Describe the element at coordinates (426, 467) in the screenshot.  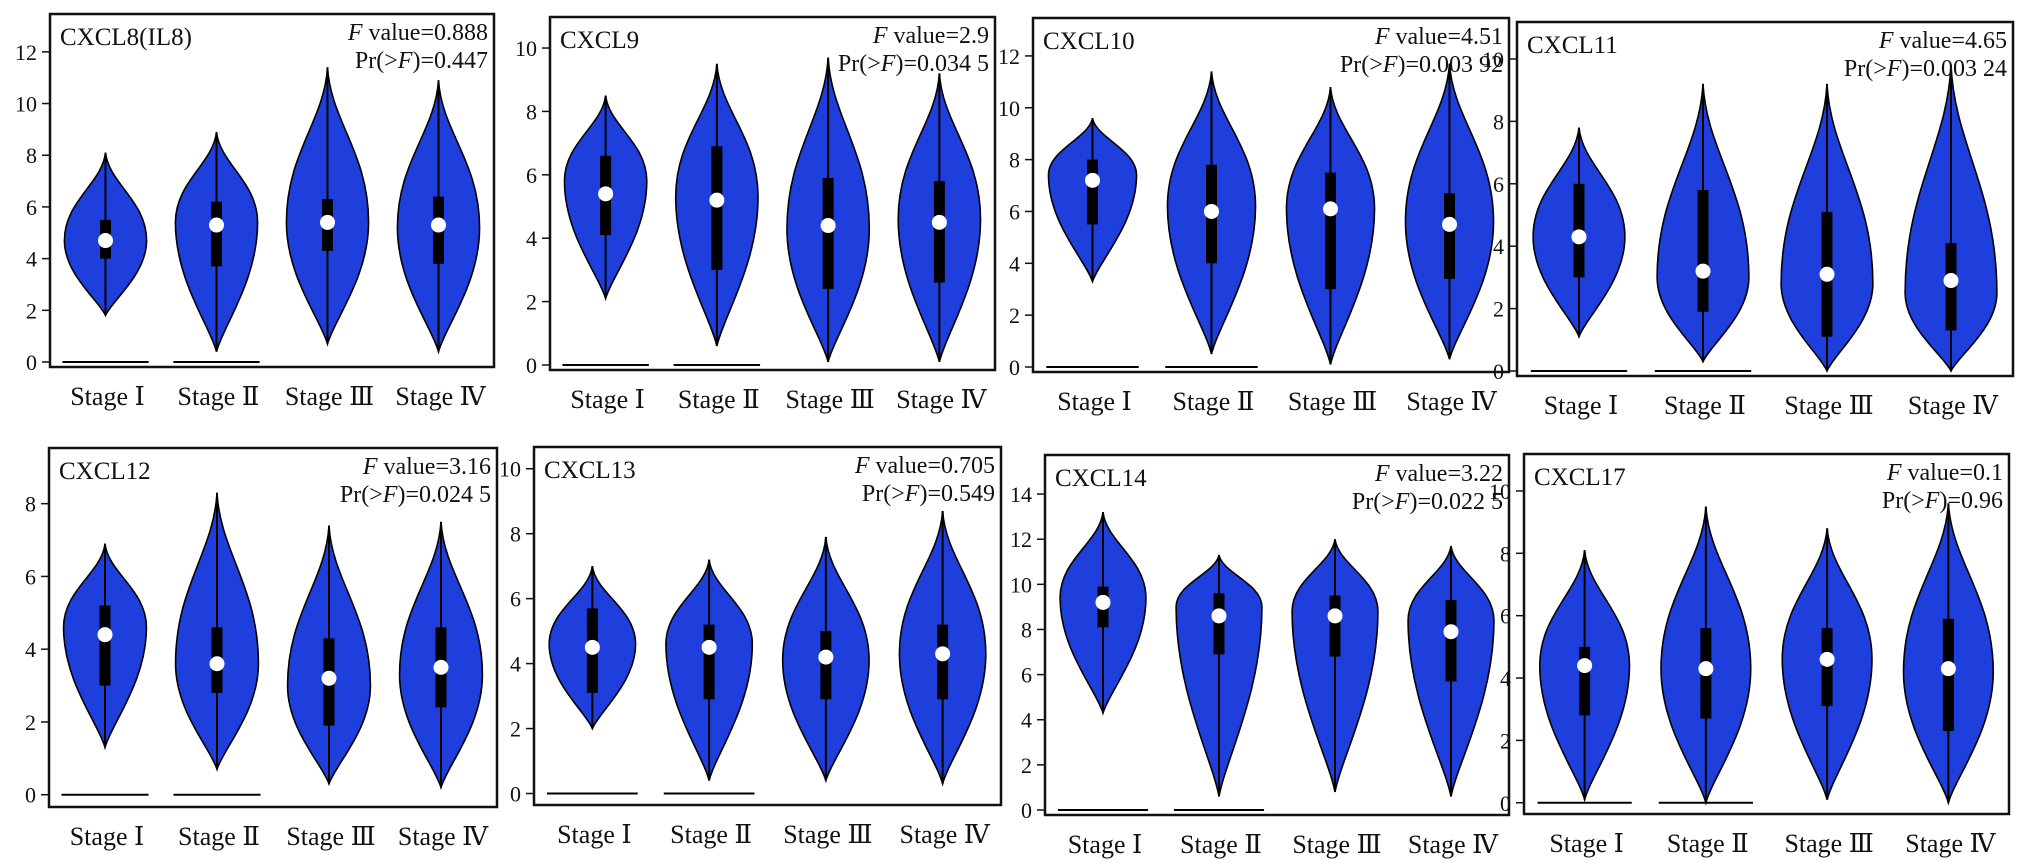
I see `f-value-label: F value=3.16` at that location.